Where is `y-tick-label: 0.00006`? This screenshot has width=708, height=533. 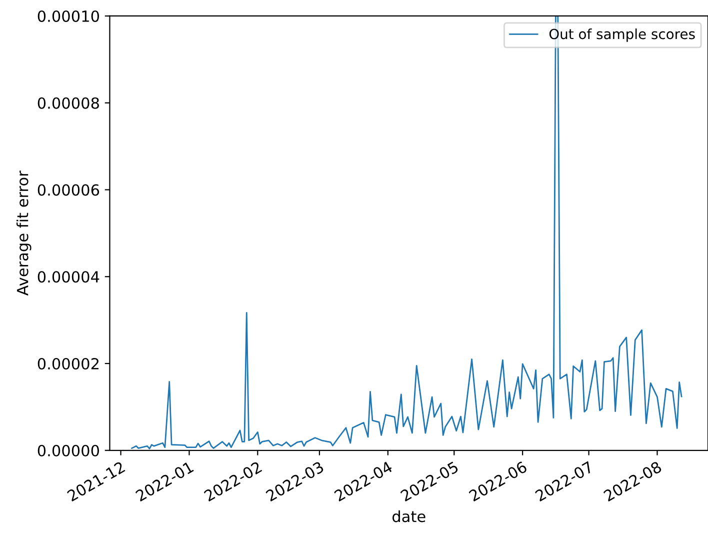 y-tick-label: 0.00006 is located at coordinates (69, 190).